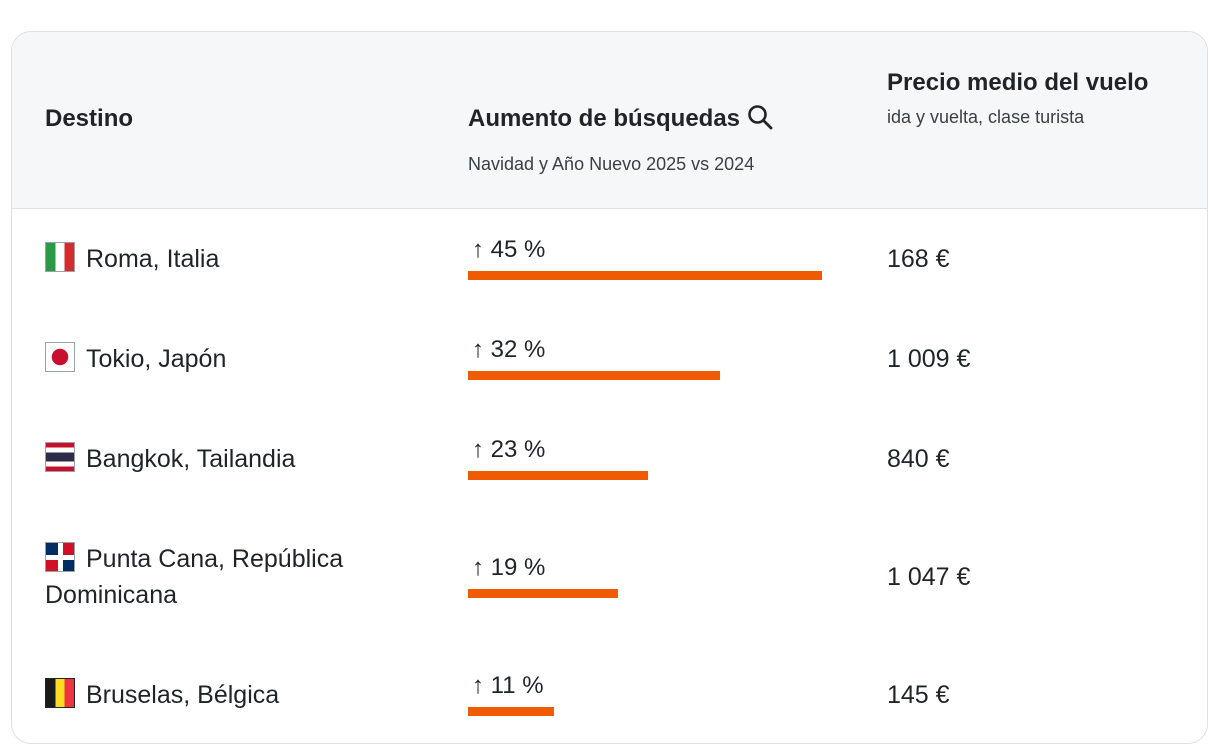 The width and height of the screenshot is (1220, 756). What do you see at coordinates (558, 457) in the screenshot?
I see `increase-cell: ↑ 23 %` at bounding box center [558, 457].